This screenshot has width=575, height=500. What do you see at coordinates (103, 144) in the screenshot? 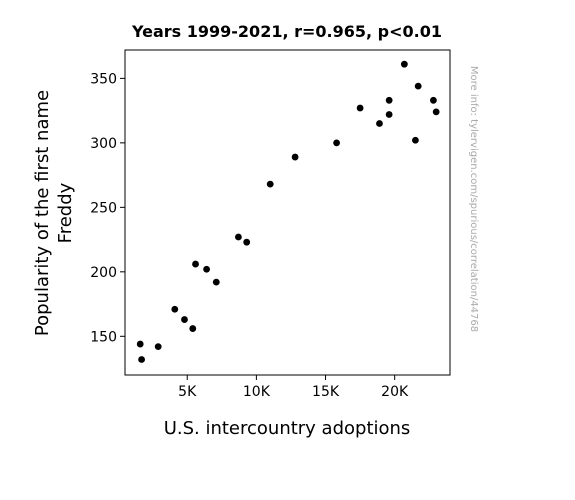
I see `y-tick-label: 300` at bounding box center [103, 144].